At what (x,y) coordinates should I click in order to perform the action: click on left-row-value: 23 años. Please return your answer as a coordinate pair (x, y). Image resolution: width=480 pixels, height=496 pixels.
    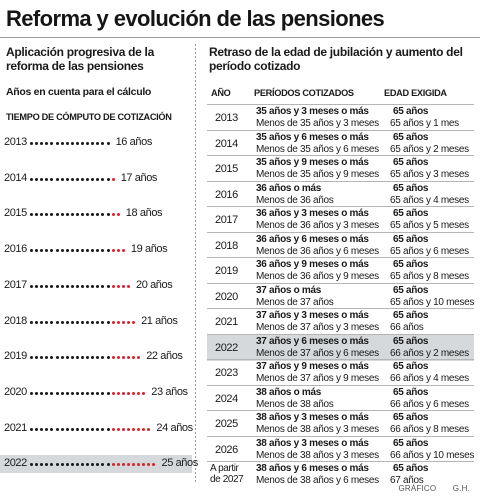
    Looking at the image, I should click on (169, 391).